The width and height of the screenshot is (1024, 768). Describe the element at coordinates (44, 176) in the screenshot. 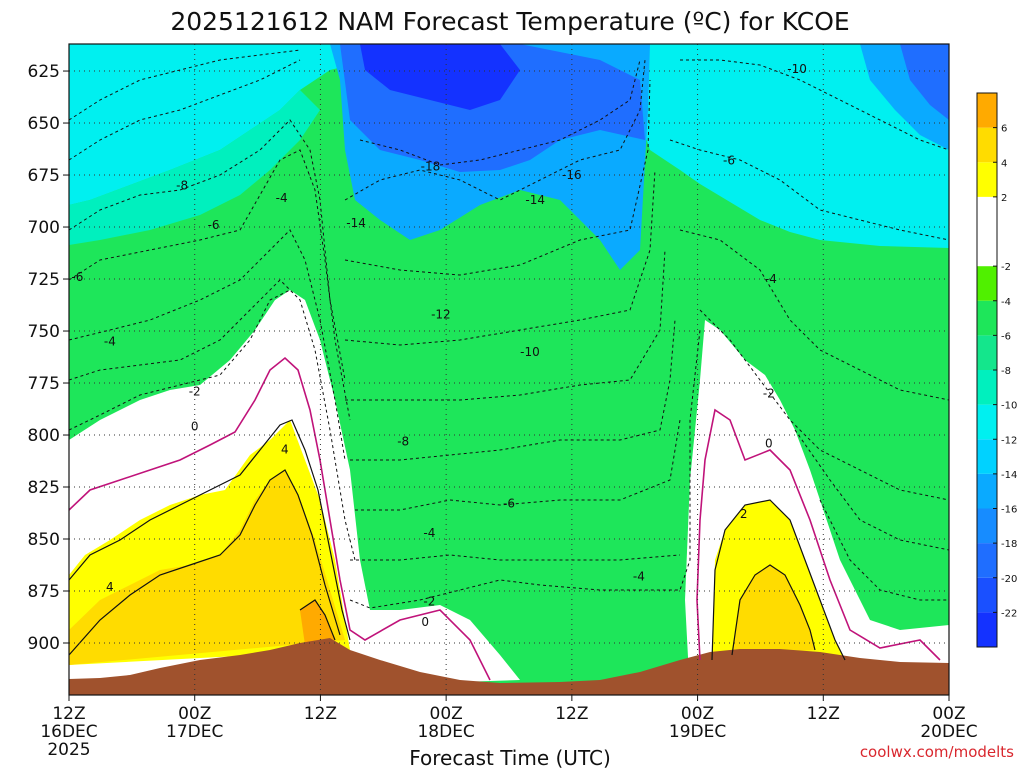

I see `y-tick-label: 675` at that location.